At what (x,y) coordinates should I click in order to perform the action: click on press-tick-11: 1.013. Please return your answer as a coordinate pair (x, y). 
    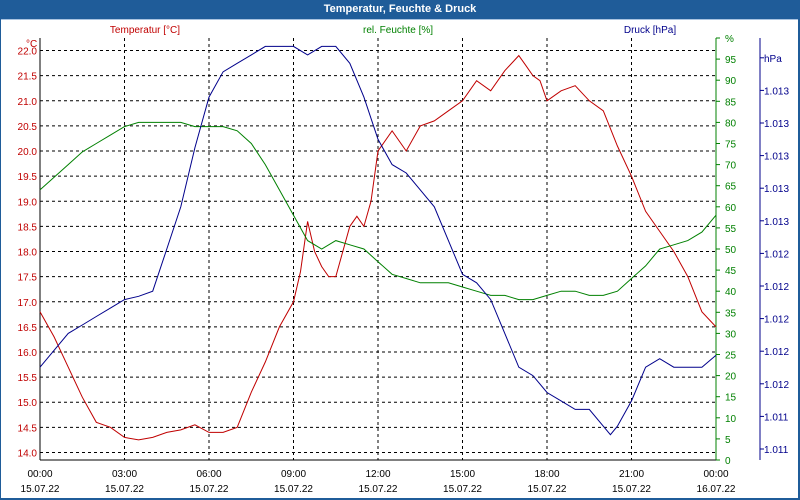
    Looking at the image, I should click on (776, 91).